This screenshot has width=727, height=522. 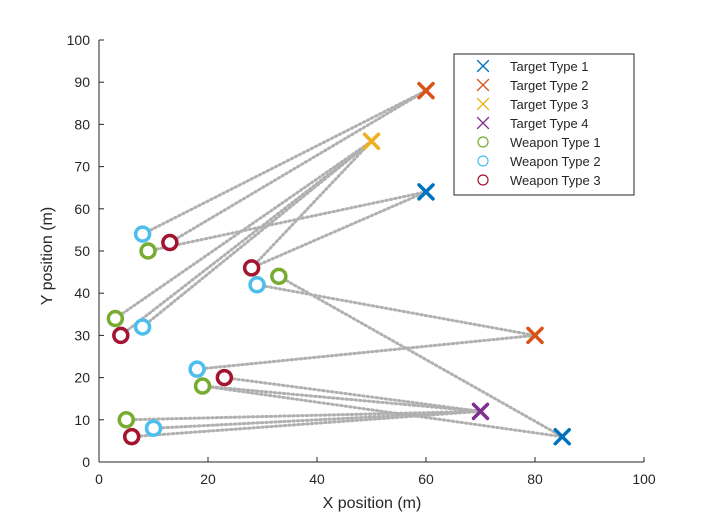 I want to click on y-tick-label: 40, so click(x=82, y=293).